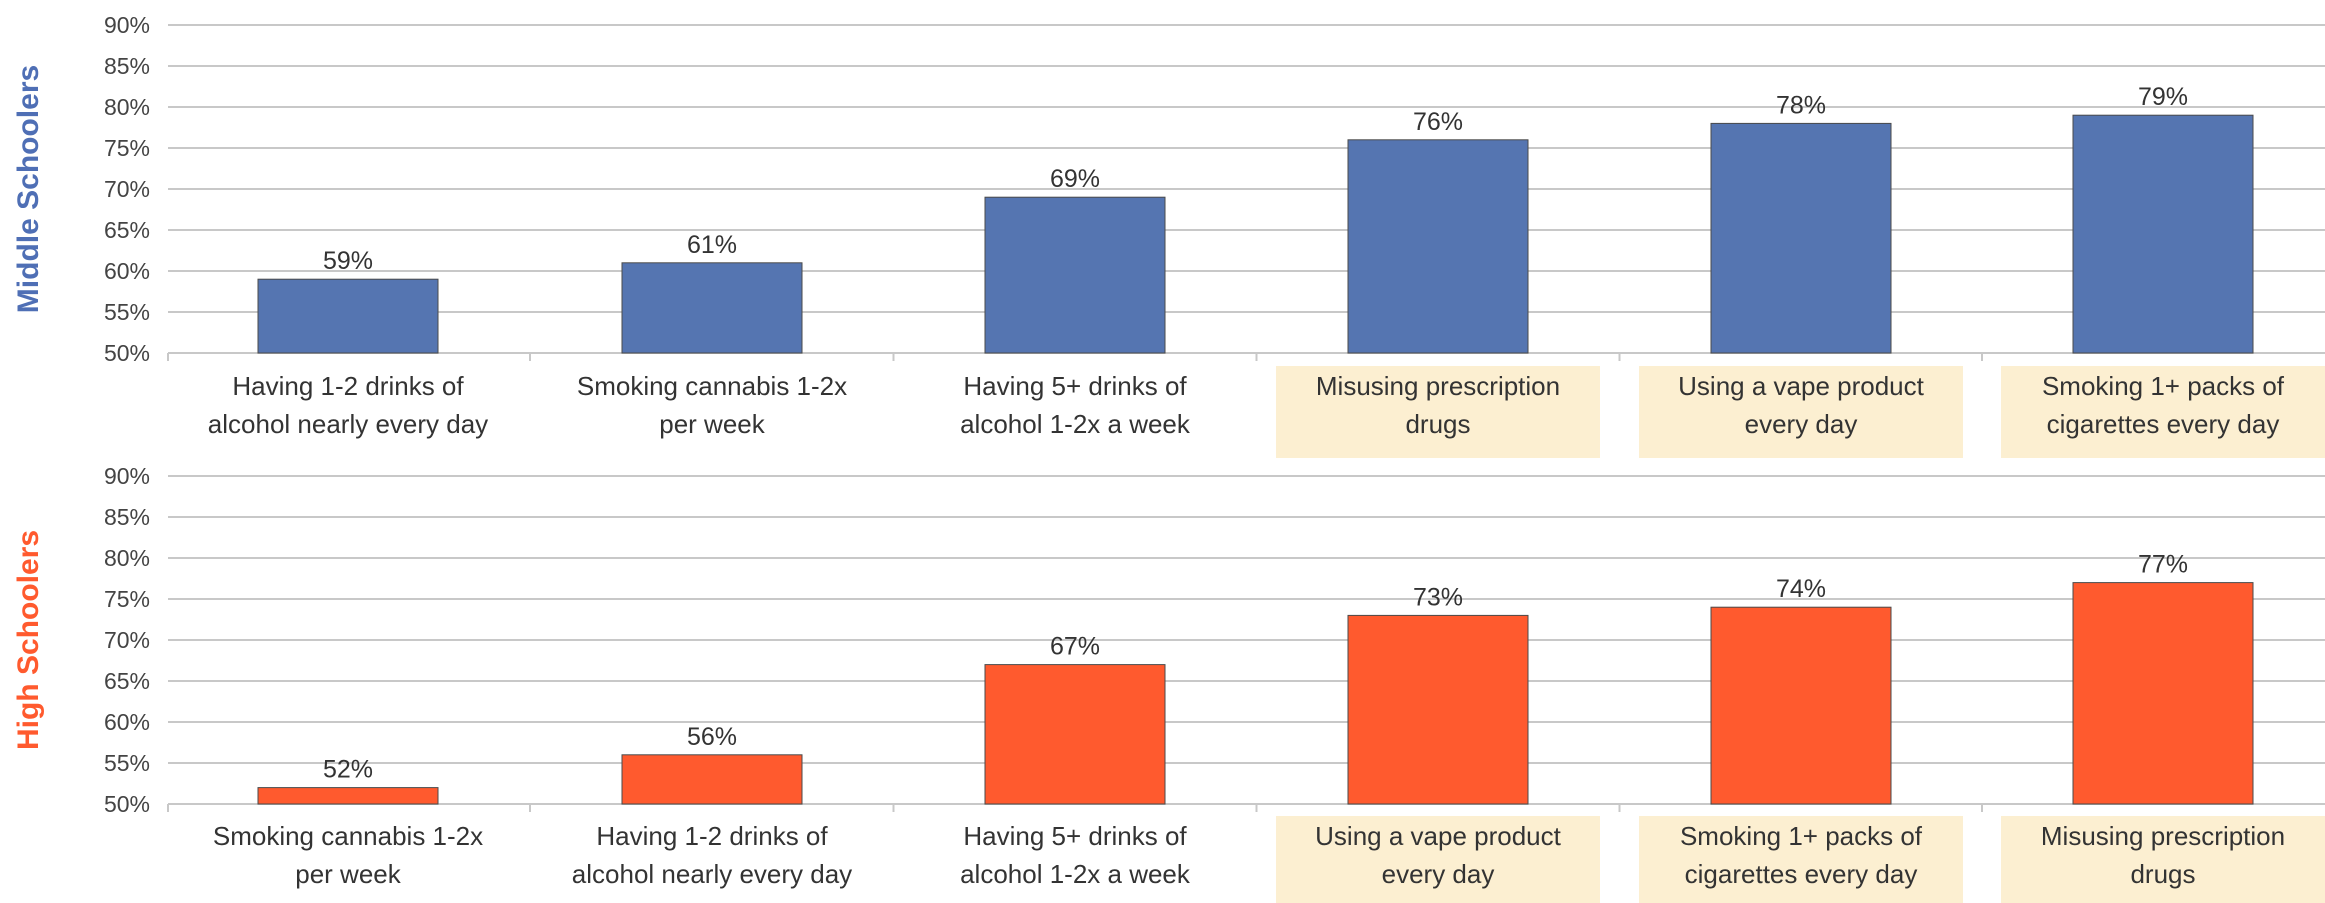  Describe the element at coordinates (712, 737) in the screenshot. I see `data-label: 56%` at that location.